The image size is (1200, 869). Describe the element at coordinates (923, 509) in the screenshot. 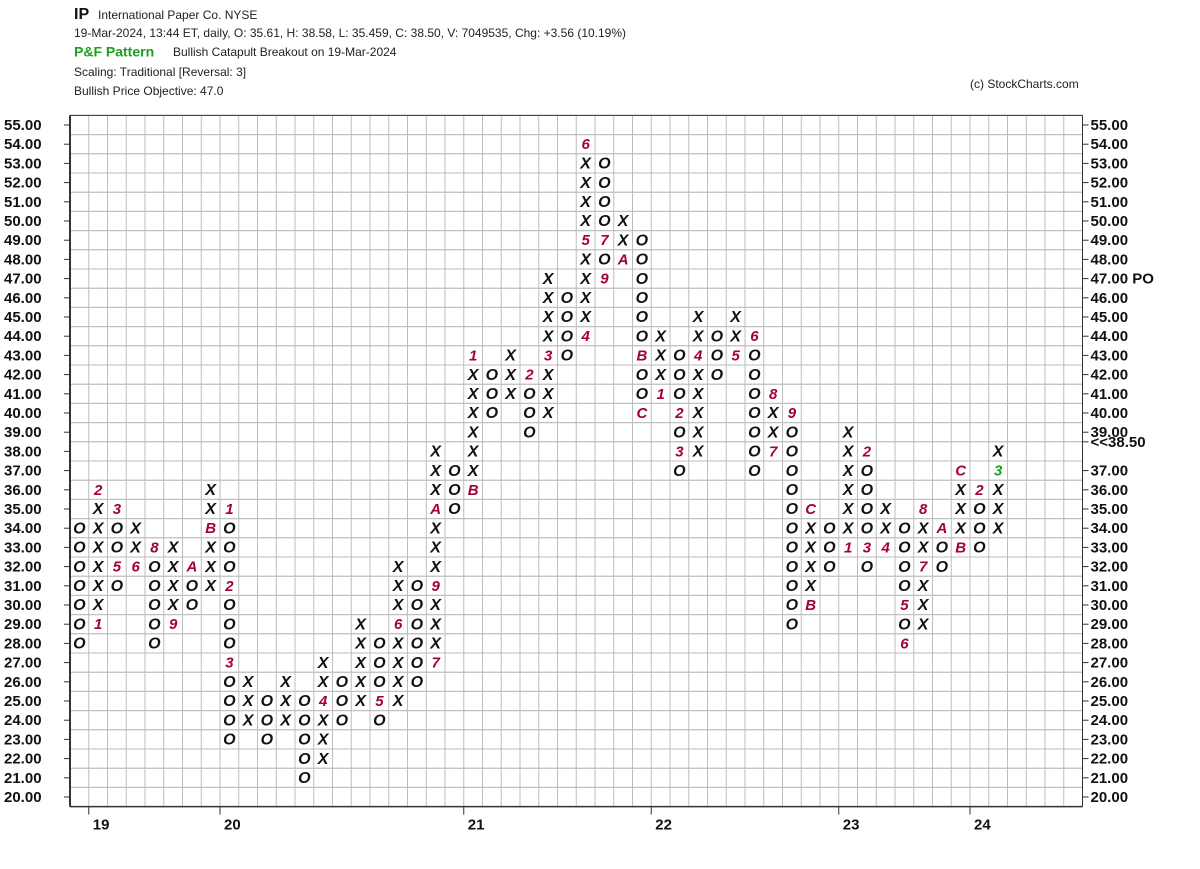

I see `month-label: 8` at that location.